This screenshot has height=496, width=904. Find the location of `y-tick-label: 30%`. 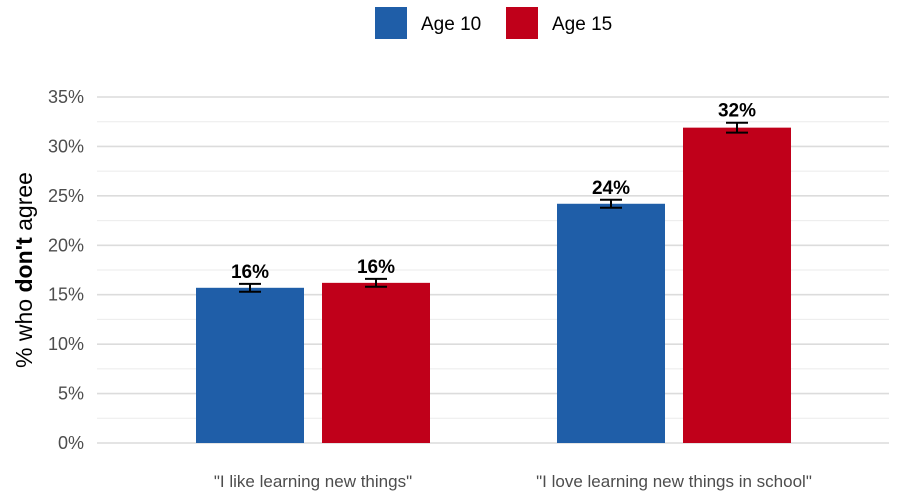

y-tick-label: 30% is located at coordinates (66, 146).